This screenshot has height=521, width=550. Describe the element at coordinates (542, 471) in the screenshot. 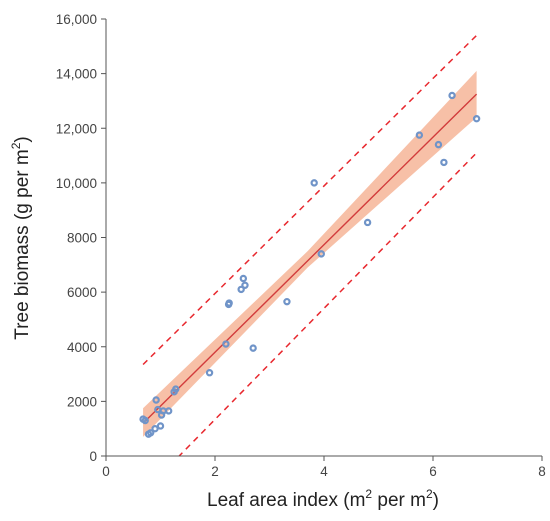

I see `x-tick-label: 8` at that location.